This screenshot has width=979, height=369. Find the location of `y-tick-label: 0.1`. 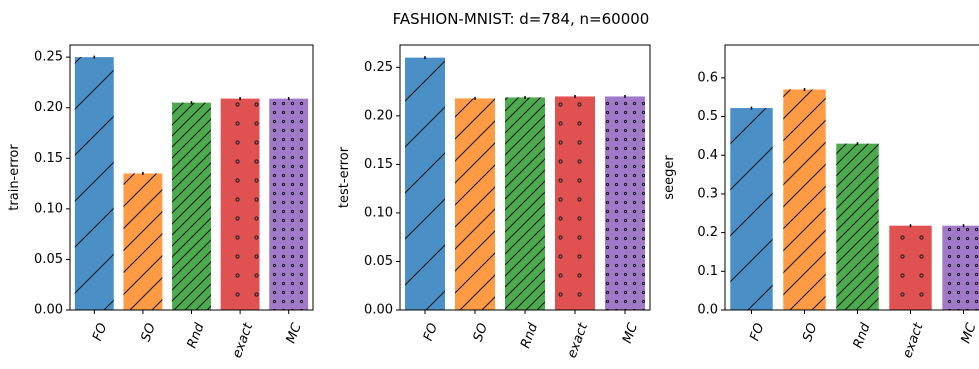

y-tick-label: 0.1 is located at coordinates (707, 271).